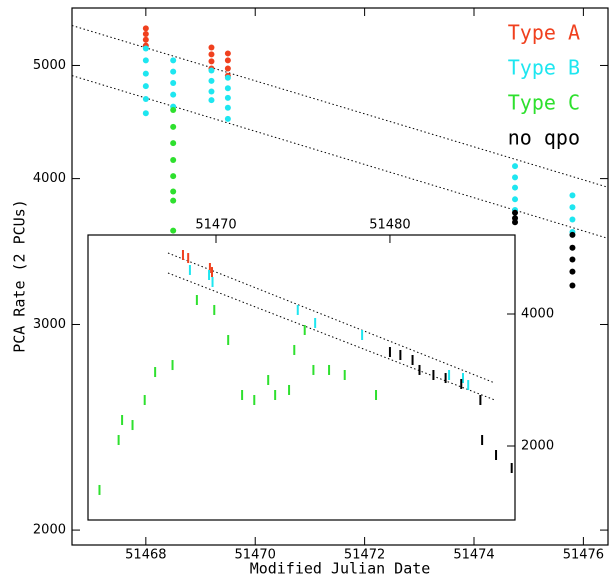 This screenshot has width=613, height=581. What do you see at coordinates (473, 555) in the screenshot?
I see `x-tick-label: 51474` at bounding box center [473, 555].